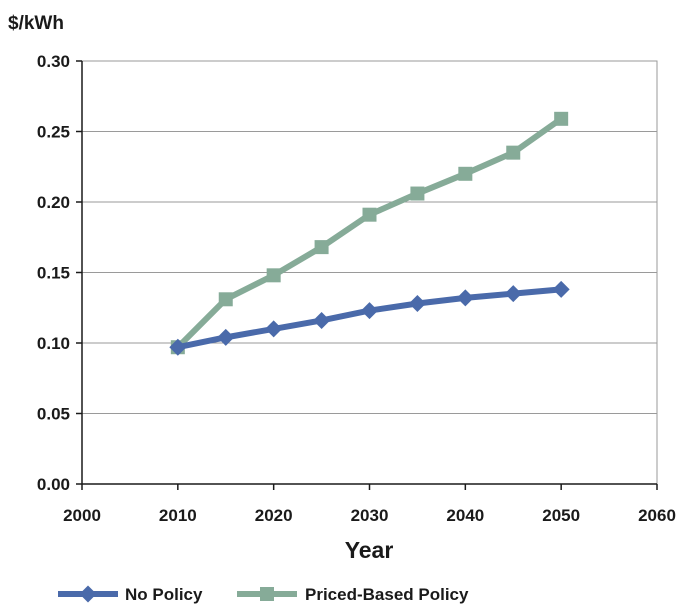 The width and height of the screenshot is (694, 610). I want to click on legend-item: Priced-Based Policy, so click(353, 594).